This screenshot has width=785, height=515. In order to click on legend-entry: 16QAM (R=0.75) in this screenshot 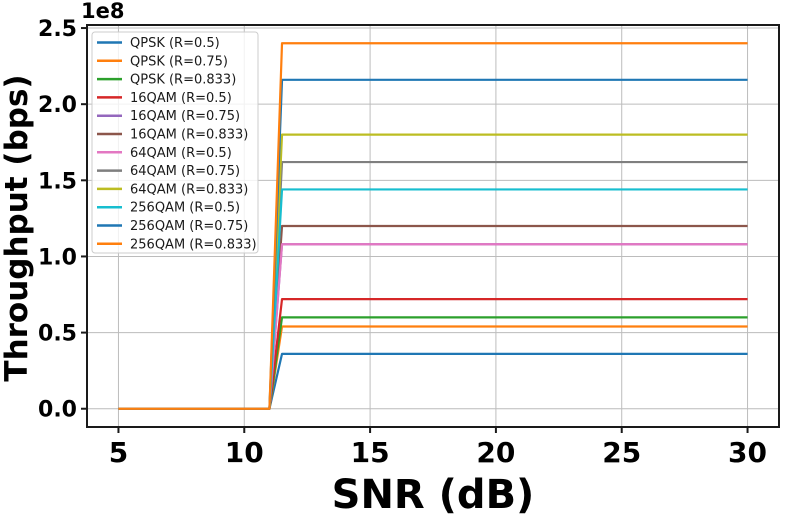, I will do `click(168, 116)`.